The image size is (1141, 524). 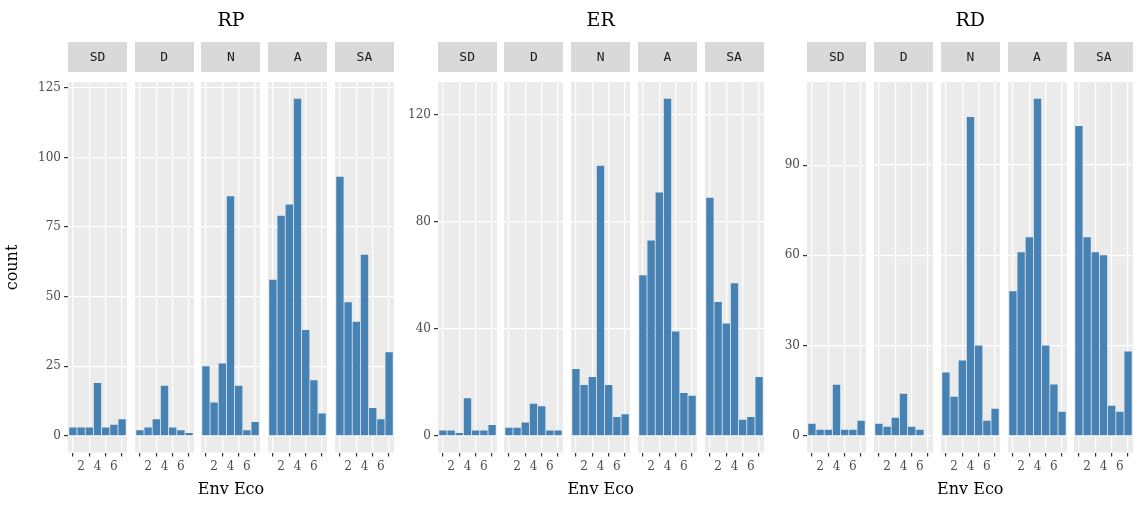 I want to click on y-tick-label: 50, so click(x=53, y=295).